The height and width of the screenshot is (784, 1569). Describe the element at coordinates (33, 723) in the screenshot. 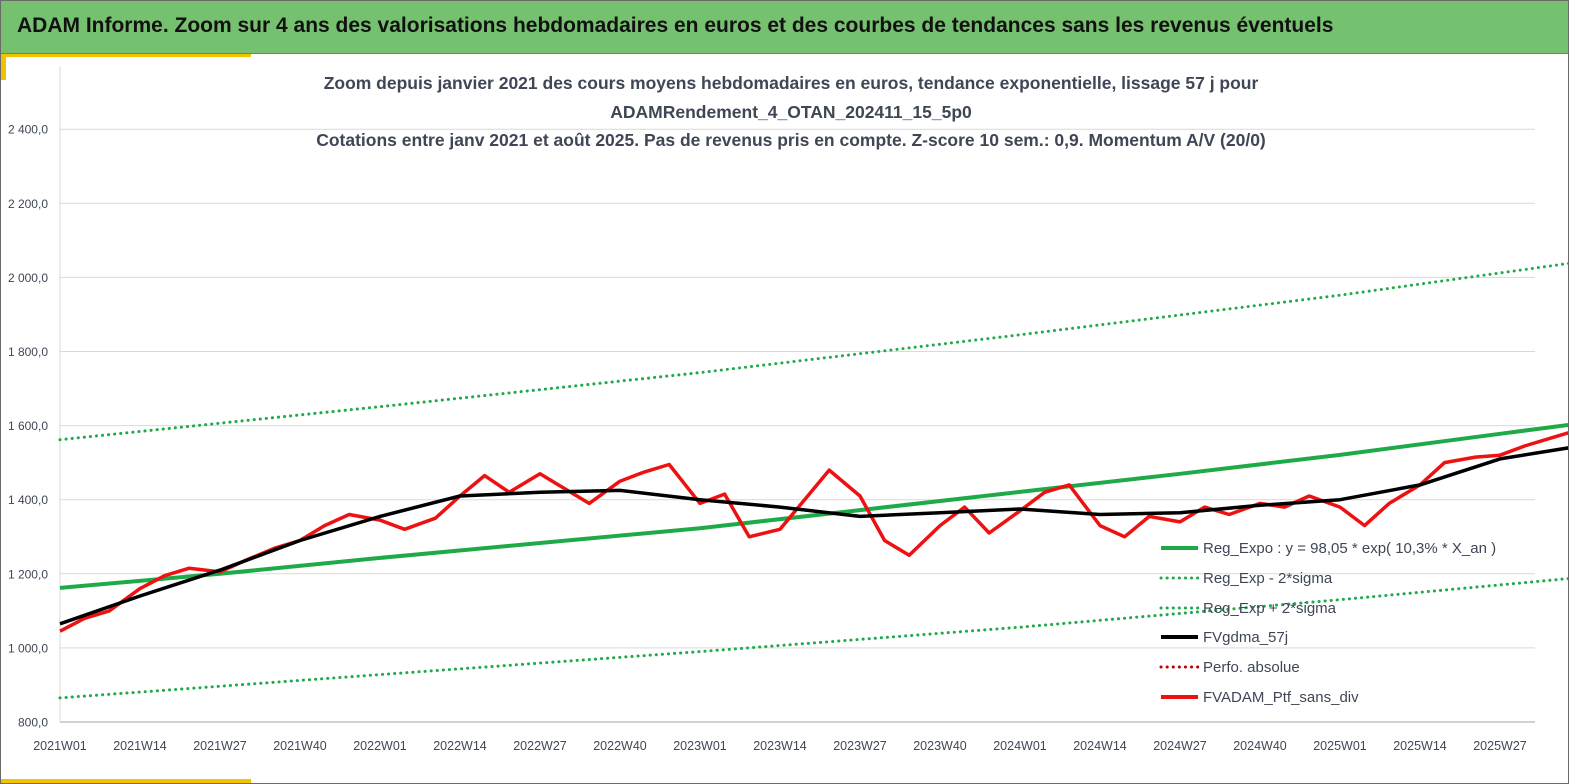

I see `y-tick-label: 800,0` at that location.